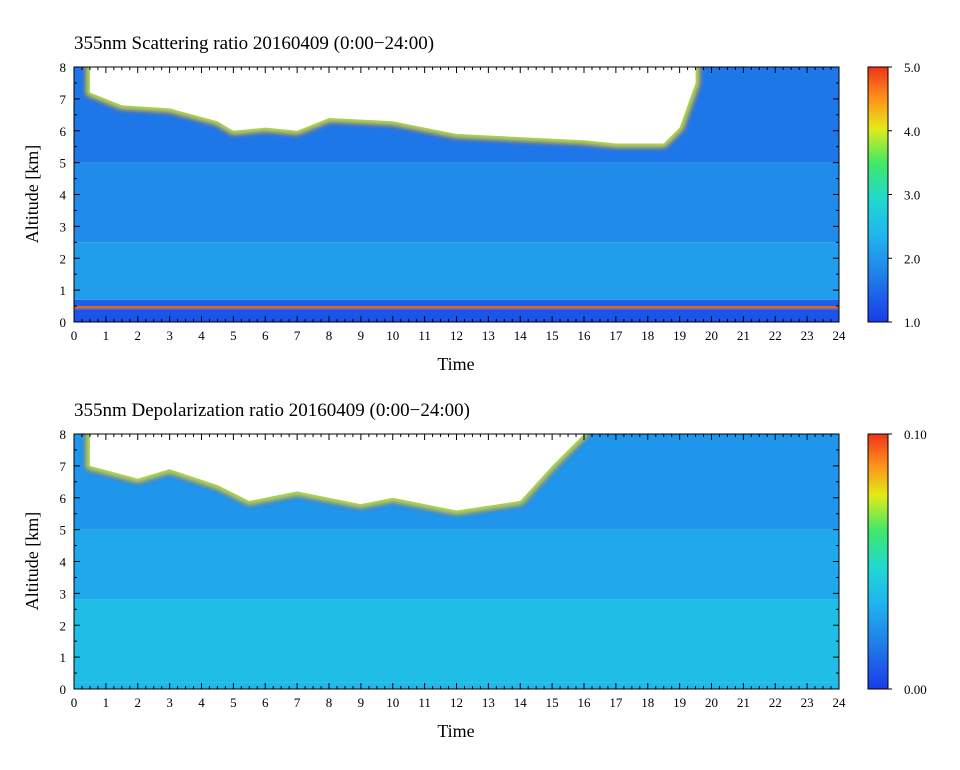 The width and height of the screenshot is (960, 770). I want to click on layer-low-boundary, so click(456, 304).